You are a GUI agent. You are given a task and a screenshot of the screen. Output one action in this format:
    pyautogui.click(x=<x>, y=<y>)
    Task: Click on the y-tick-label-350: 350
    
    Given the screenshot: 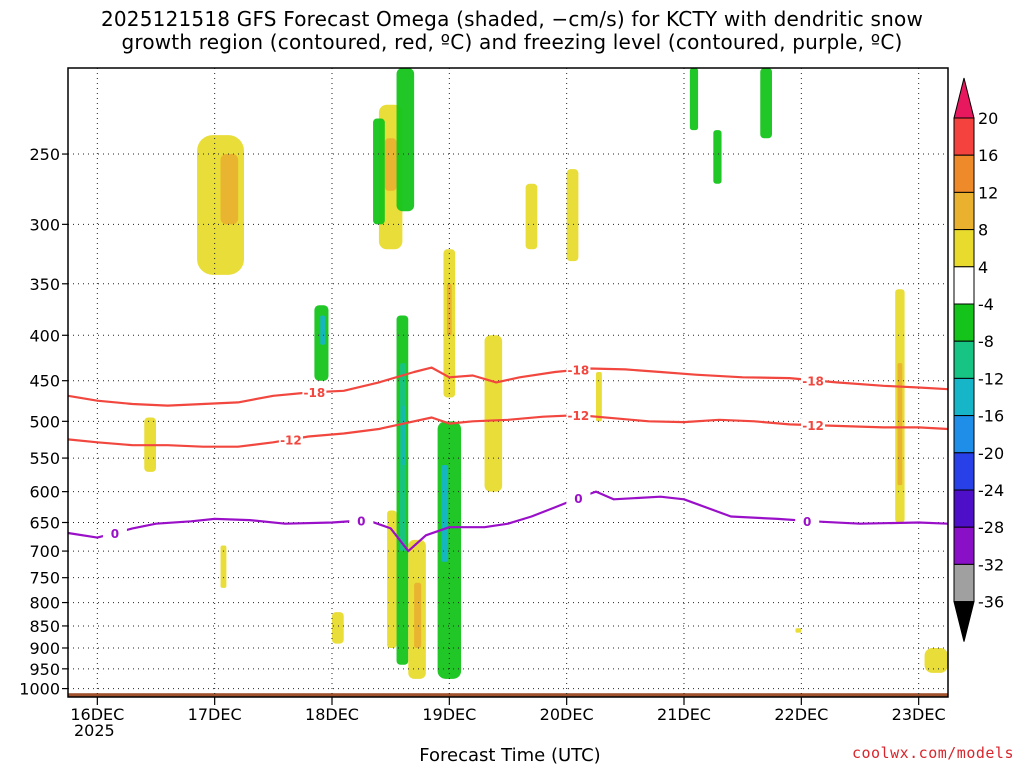 What is the action you would take?
    pyautogui.click(x=44, y=284)
    